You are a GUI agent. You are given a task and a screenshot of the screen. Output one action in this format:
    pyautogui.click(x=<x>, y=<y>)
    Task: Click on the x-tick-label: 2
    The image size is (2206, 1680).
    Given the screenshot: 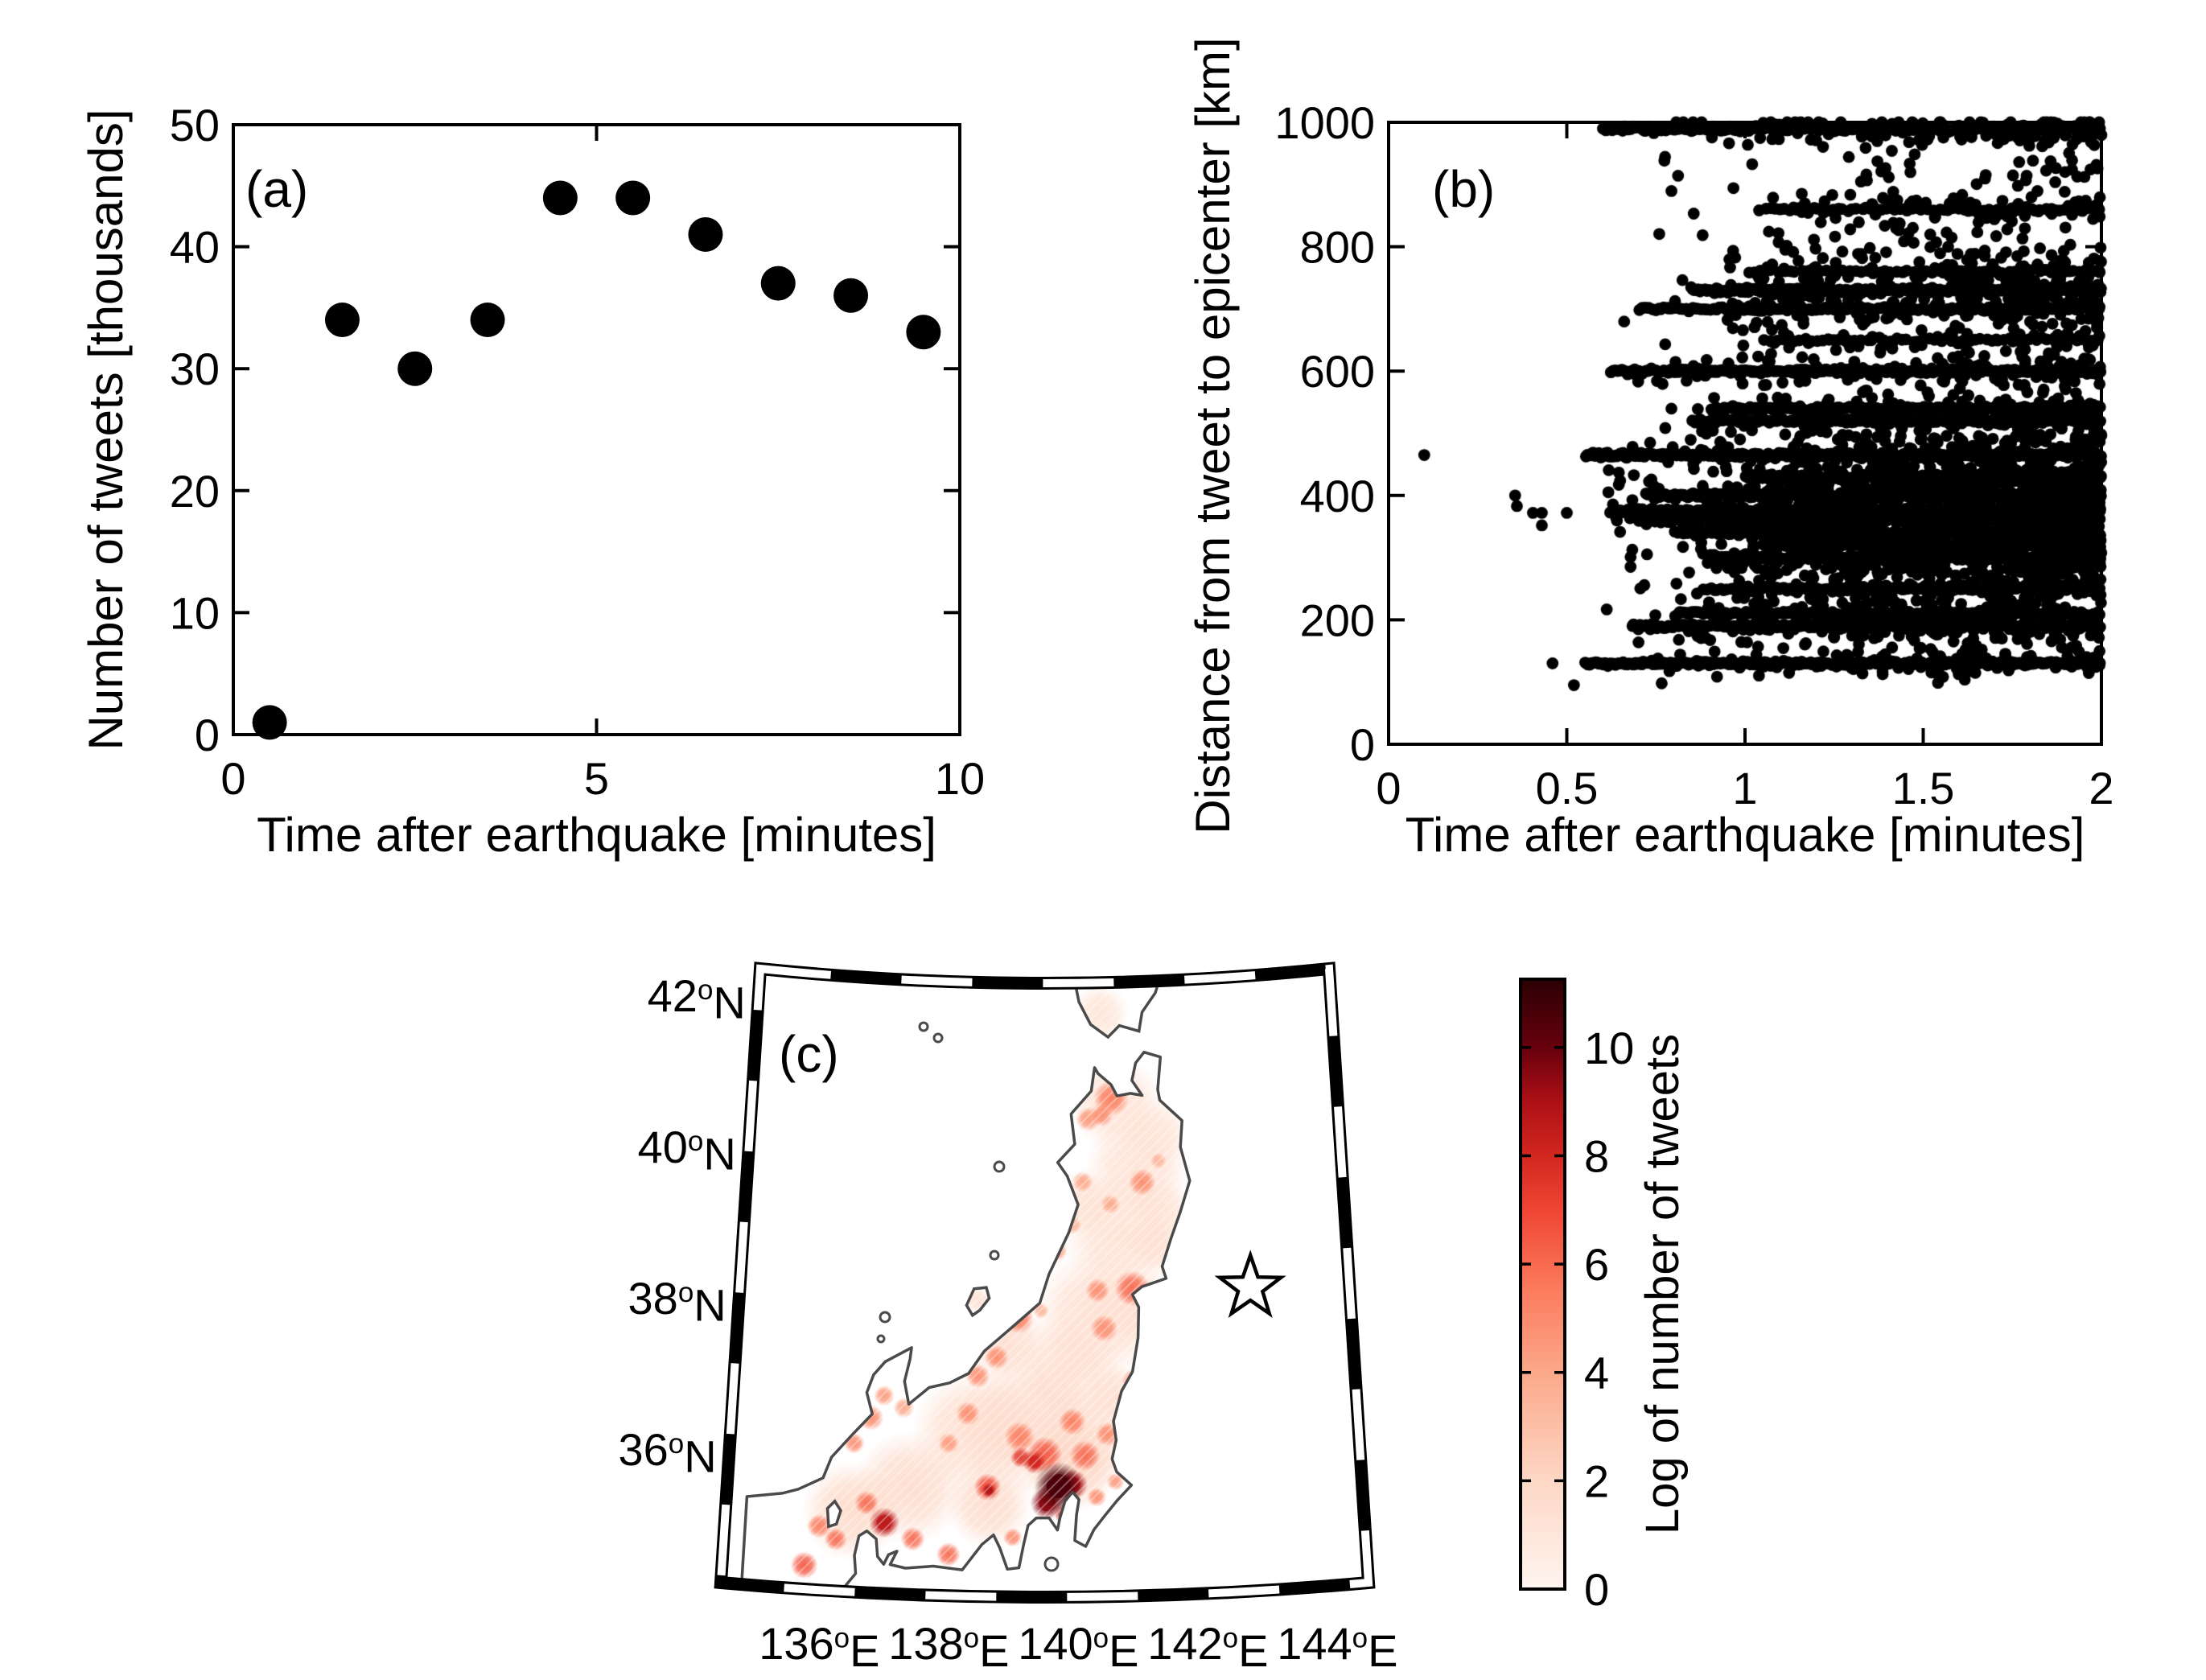 What is the action you would take?
    pyautogui.click(x=2101, y=788)
    